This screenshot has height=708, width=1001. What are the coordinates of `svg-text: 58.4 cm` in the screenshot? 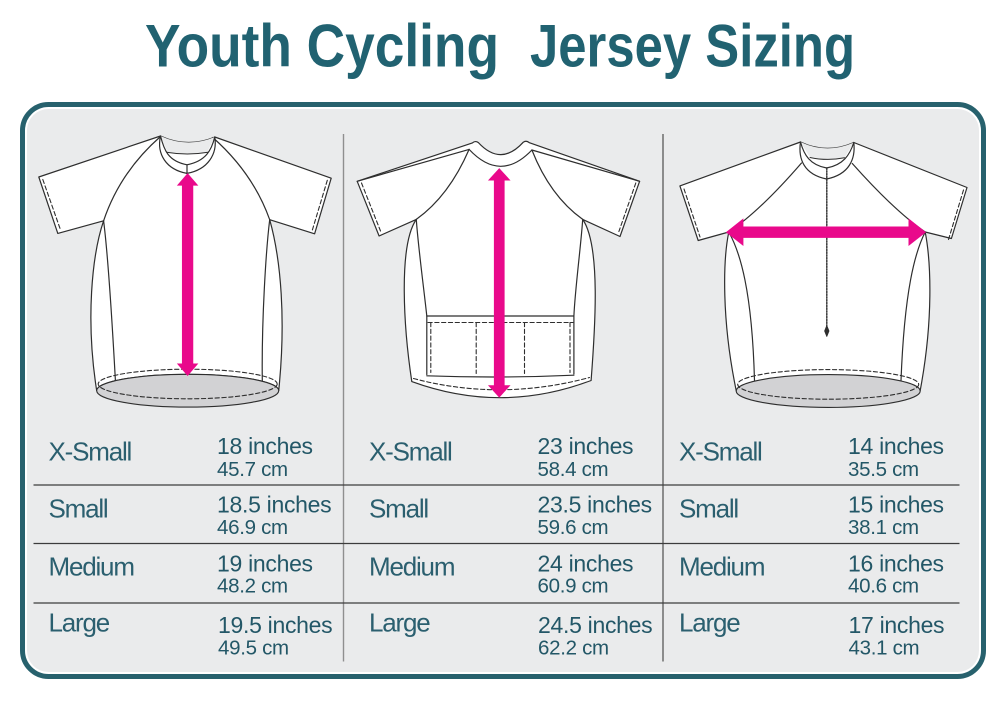 It's located at (573, 469).